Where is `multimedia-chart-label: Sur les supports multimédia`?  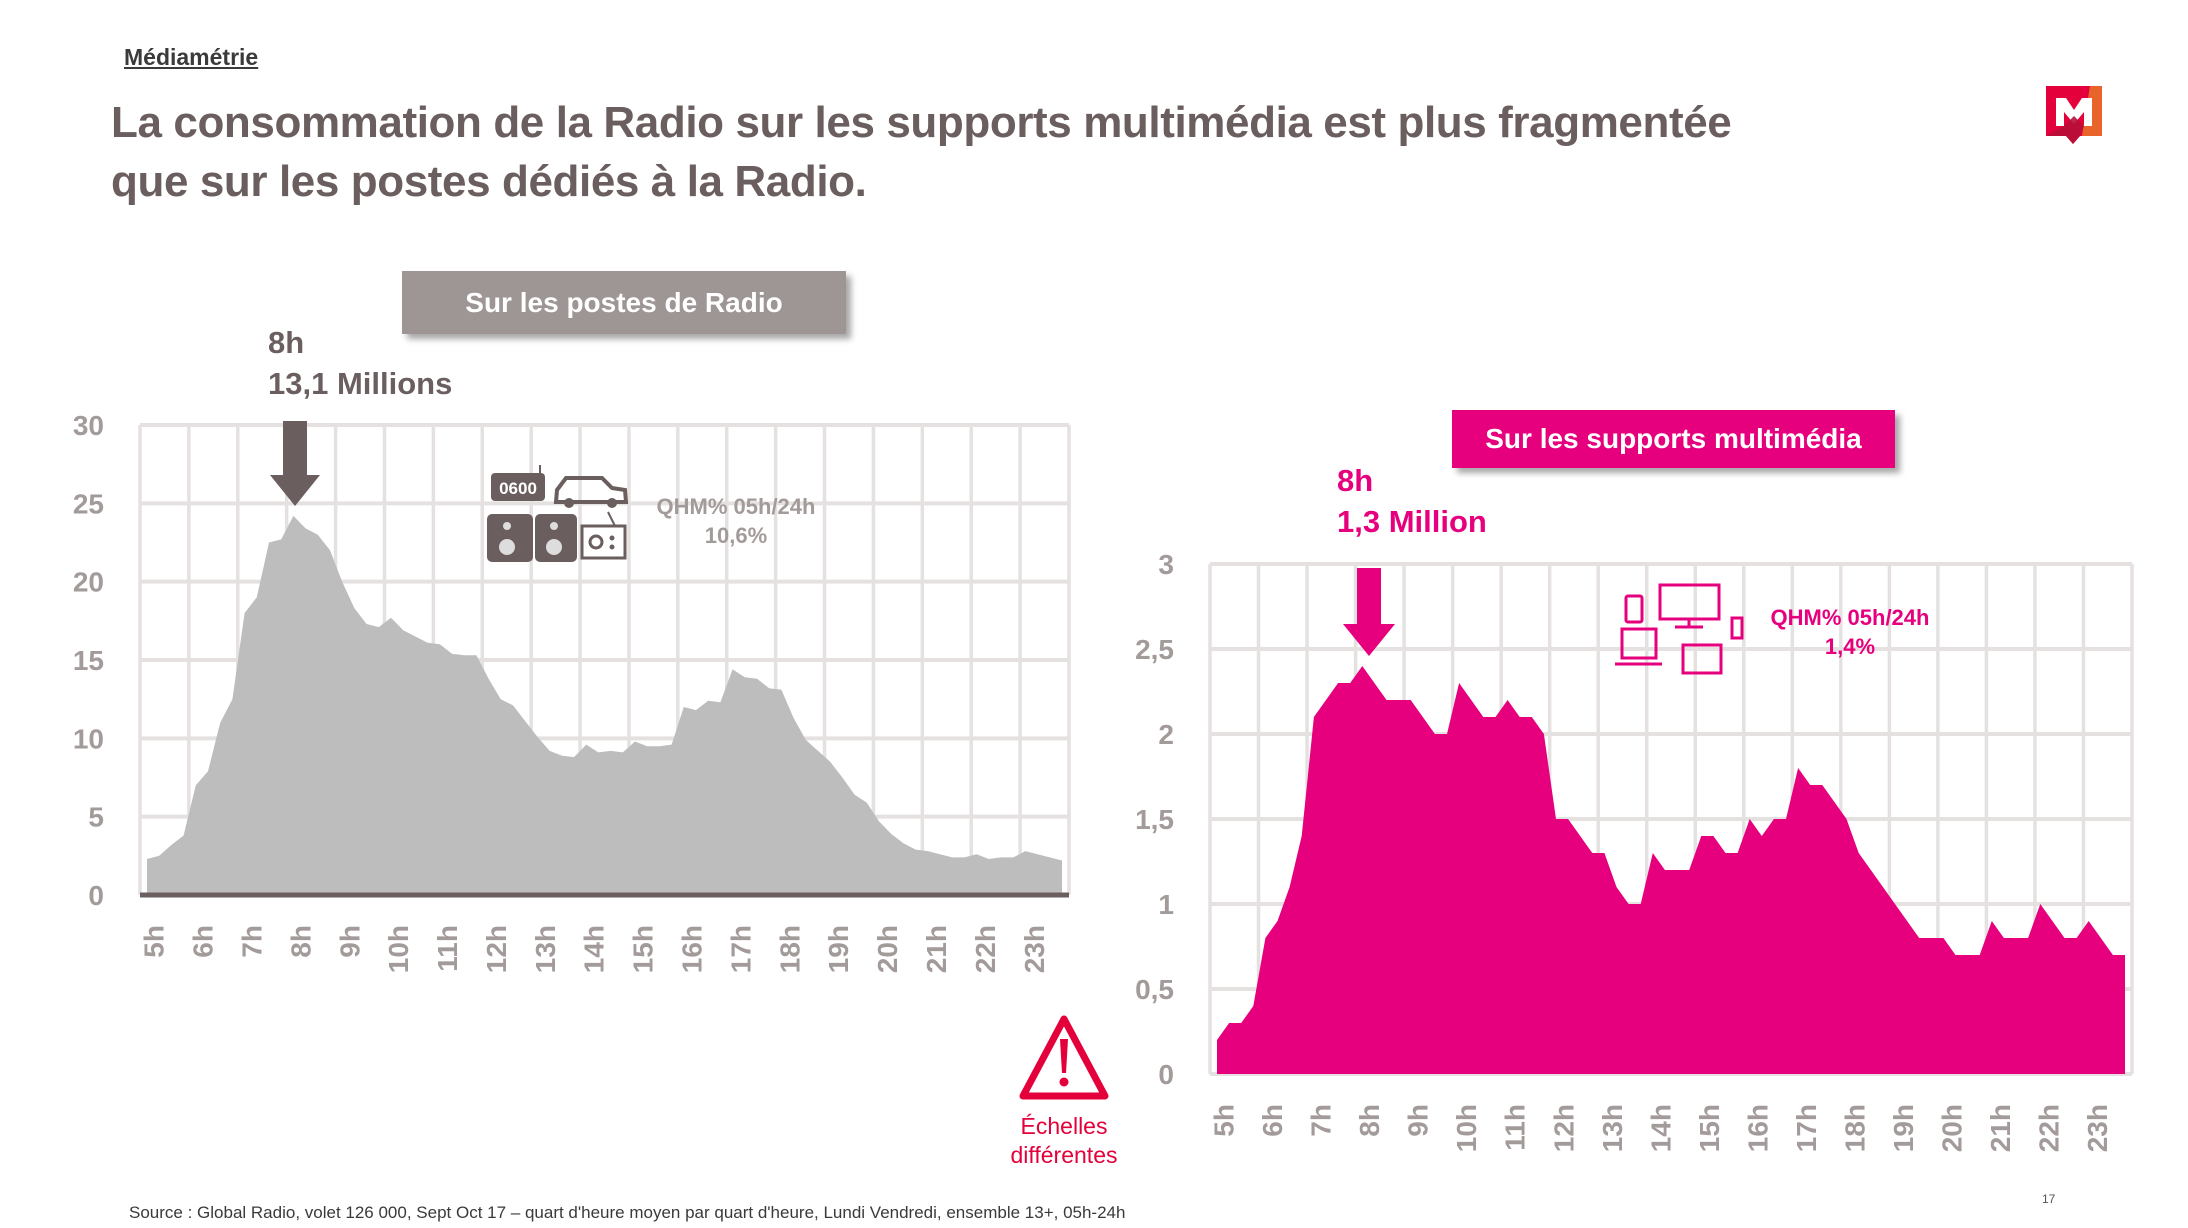 multimedia-chart-label: Sur les supports multimédia is located at coordinates (1673, 439).